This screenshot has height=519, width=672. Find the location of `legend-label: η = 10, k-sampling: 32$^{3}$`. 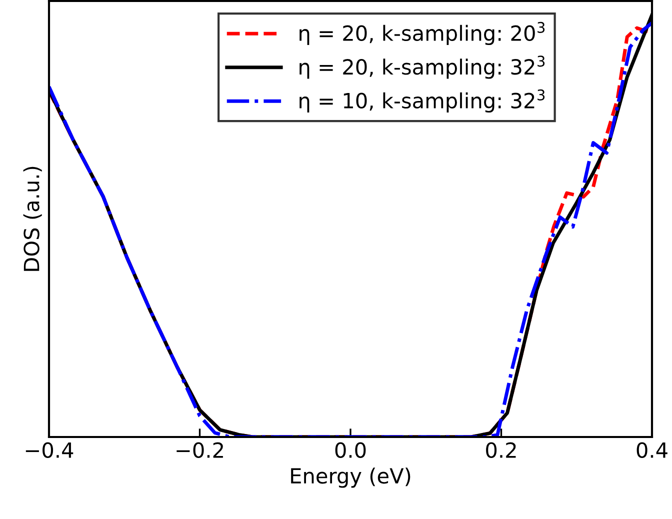

legend-label: η = 10, k-sampling: 32$^{3}$ is located at coordinates (422, 101).